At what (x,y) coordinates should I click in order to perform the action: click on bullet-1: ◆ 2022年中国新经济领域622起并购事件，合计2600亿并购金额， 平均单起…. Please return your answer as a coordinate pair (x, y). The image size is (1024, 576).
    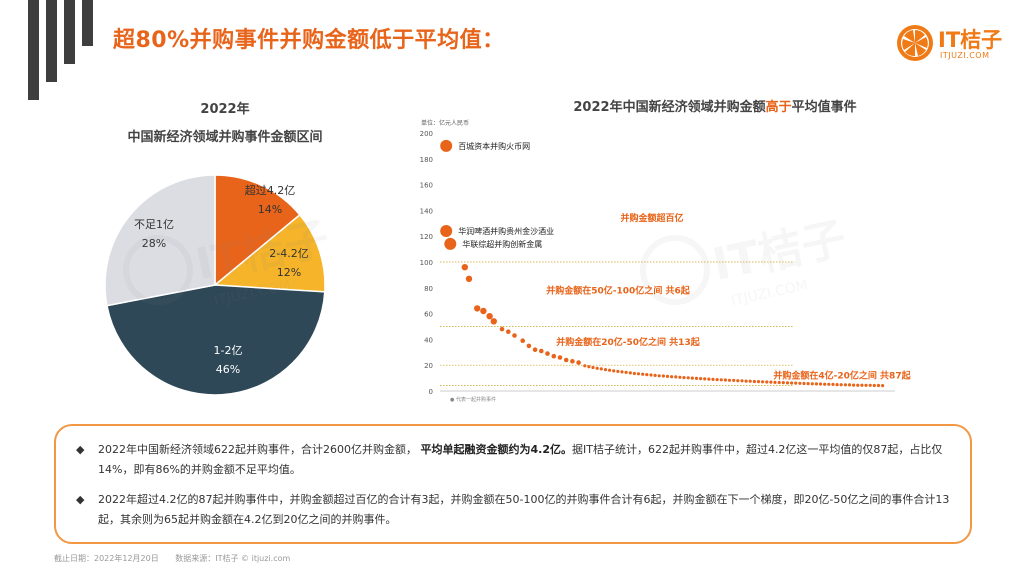
    Looking at the image, I should click on (515, 460).